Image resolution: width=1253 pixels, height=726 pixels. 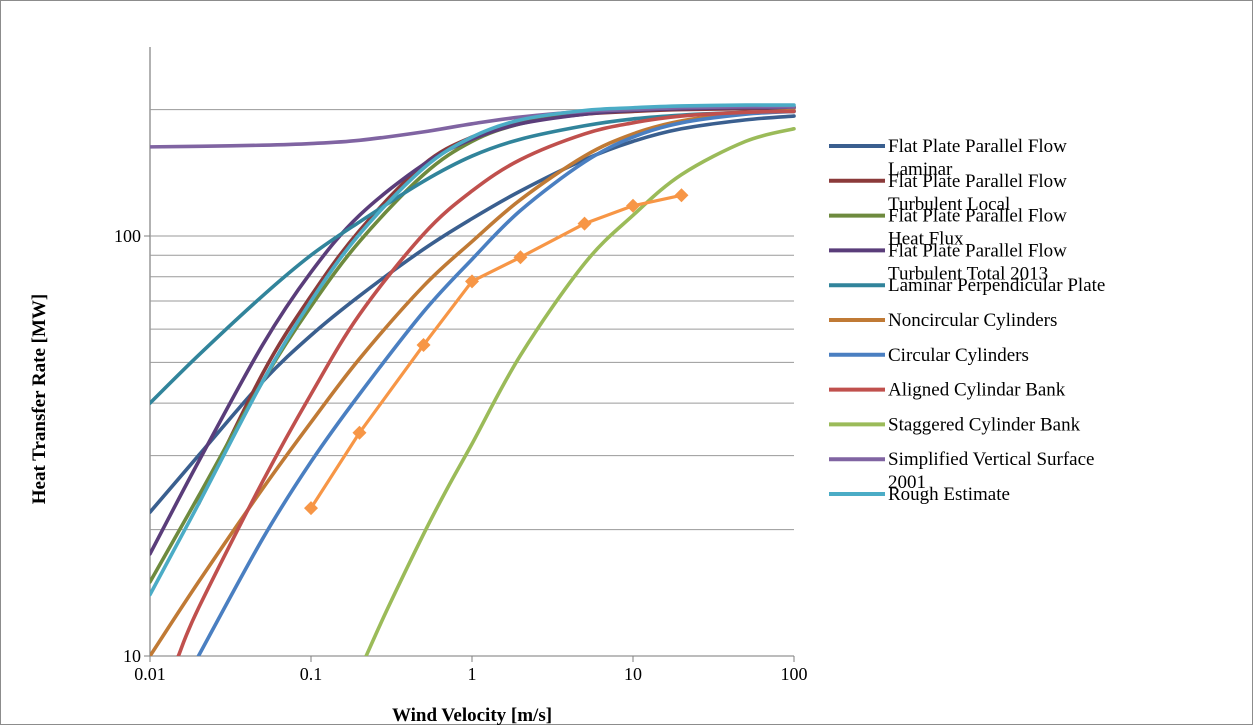 I want to click on legend-item: Staggered Cylinder Bank, so click(x=955, y=424).